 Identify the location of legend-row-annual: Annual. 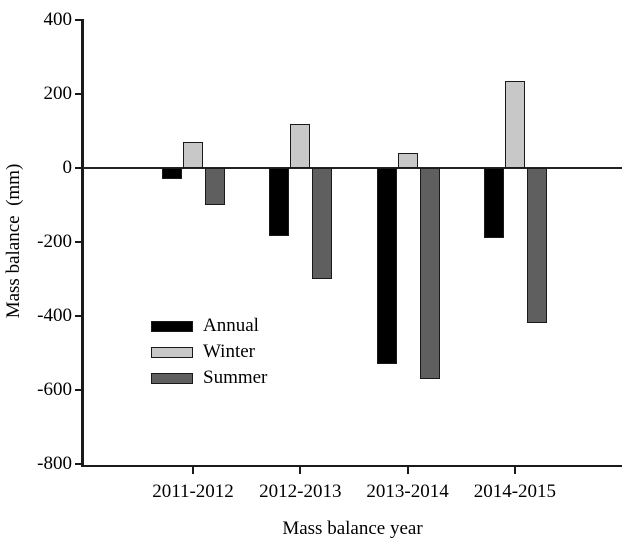
(209, 326).